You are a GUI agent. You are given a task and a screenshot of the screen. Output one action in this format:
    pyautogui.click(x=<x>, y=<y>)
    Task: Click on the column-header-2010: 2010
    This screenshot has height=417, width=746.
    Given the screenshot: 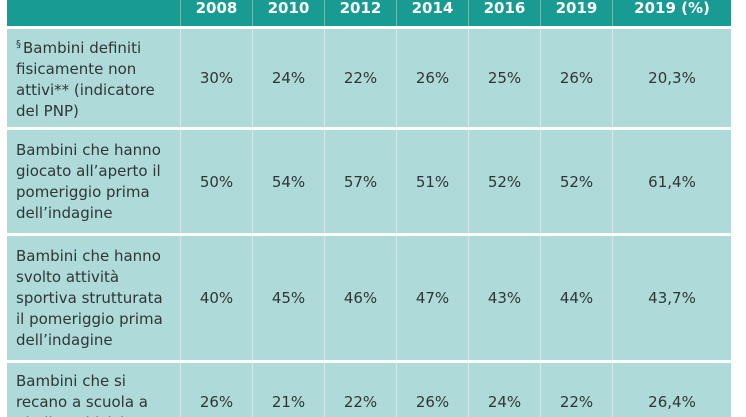 What is the action you would take?
    pyautogui.click(x=289, y=13)
    